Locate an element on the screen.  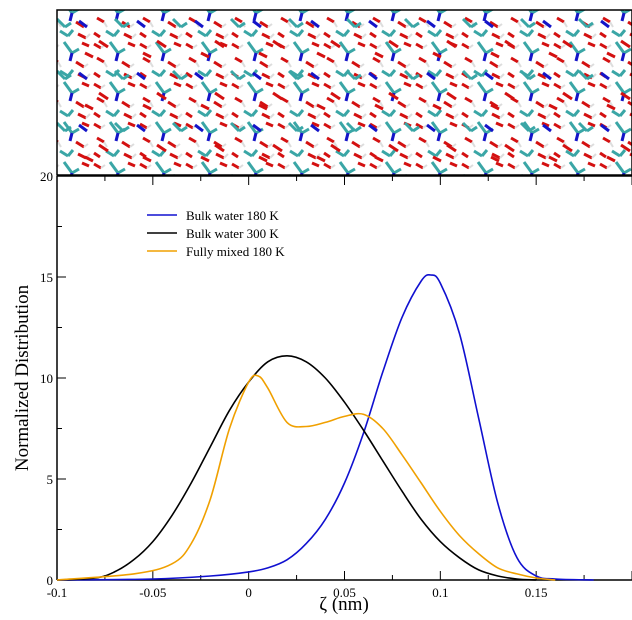
y-tick-label: 5 is located at coordinates (50, 479).